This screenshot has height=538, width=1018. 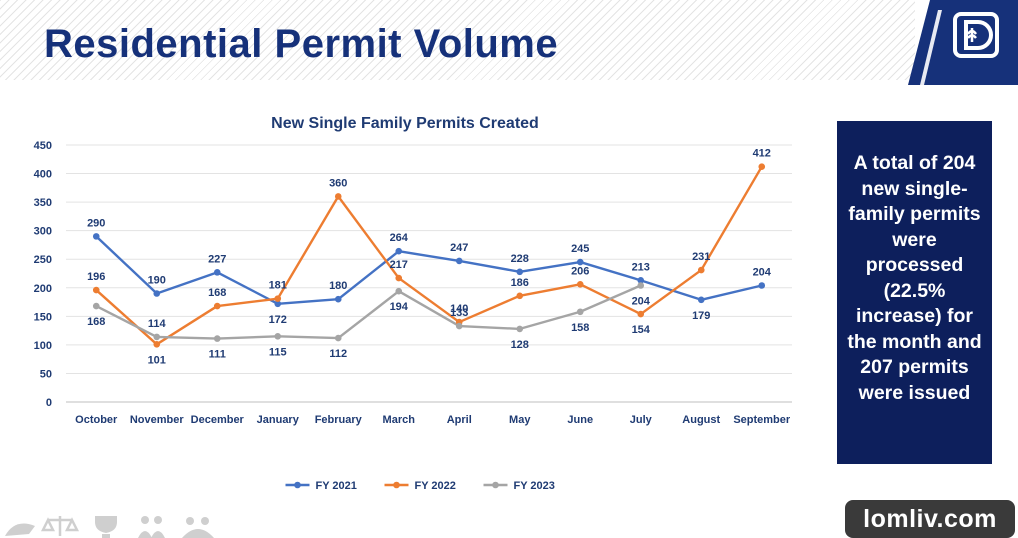 I want to click on x-tick-label: September, so click(x=762, y=420).